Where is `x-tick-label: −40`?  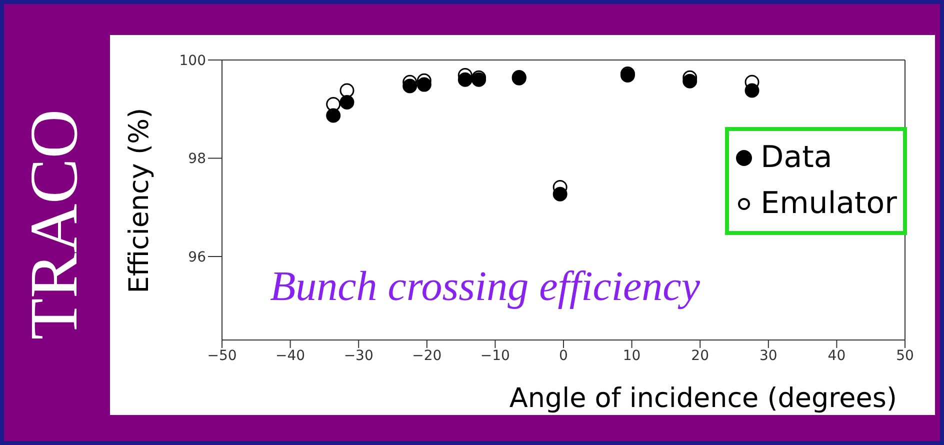
x-tick-label: −40 is located at coordinates (291, 356).